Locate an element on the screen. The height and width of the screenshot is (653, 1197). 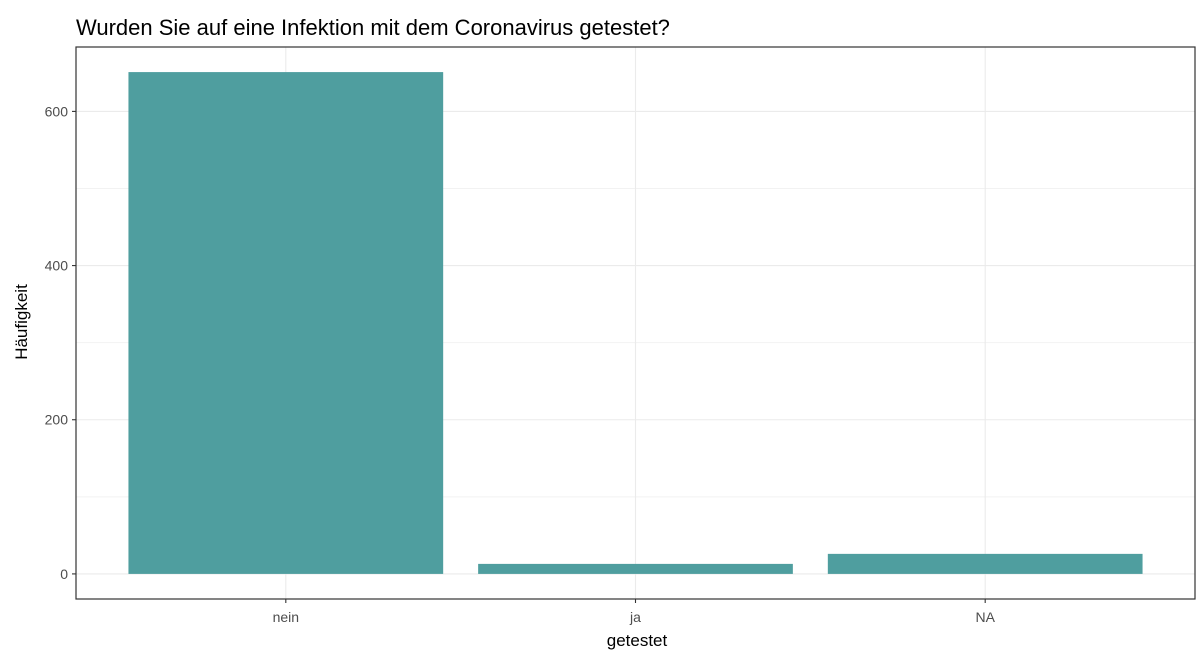
x-tick-label: NA is located at coordinates (985, 617).